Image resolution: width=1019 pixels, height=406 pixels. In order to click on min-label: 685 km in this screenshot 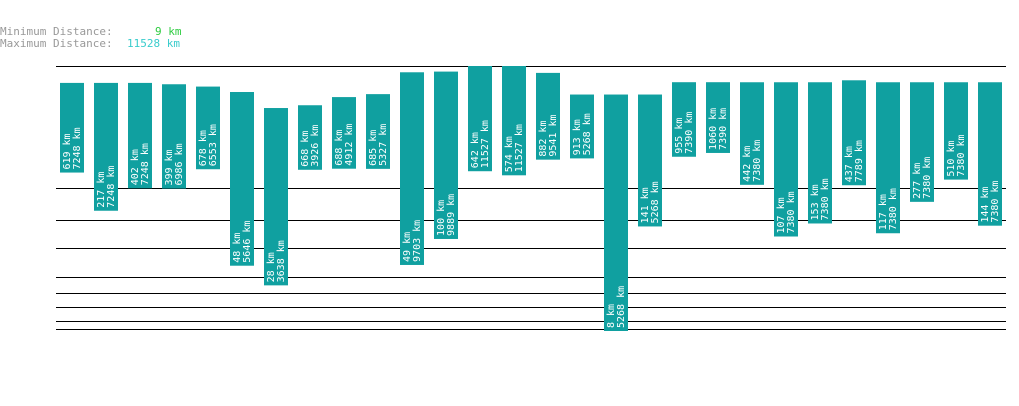, I will do `click(373, 148)`.